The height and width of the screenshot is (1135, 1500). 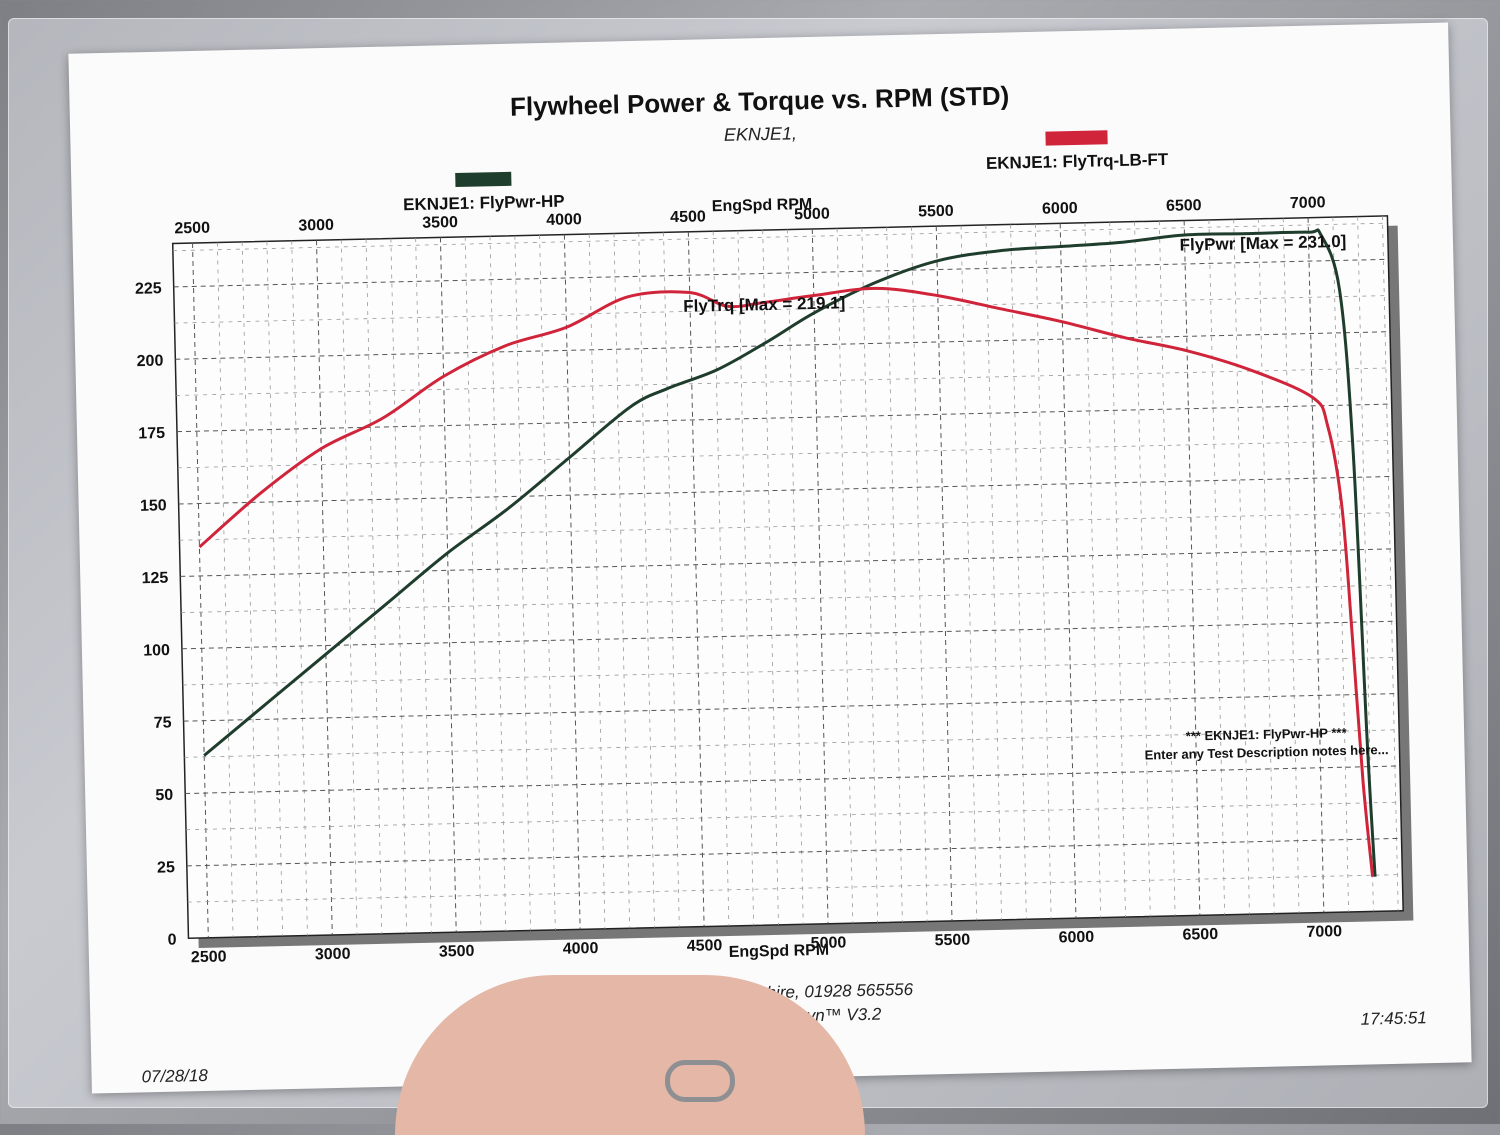 What do you see at coordinates (688, 217) in the screenshot?
I see `x-tick-label-top: 4500` at bounding box center [688, 217].